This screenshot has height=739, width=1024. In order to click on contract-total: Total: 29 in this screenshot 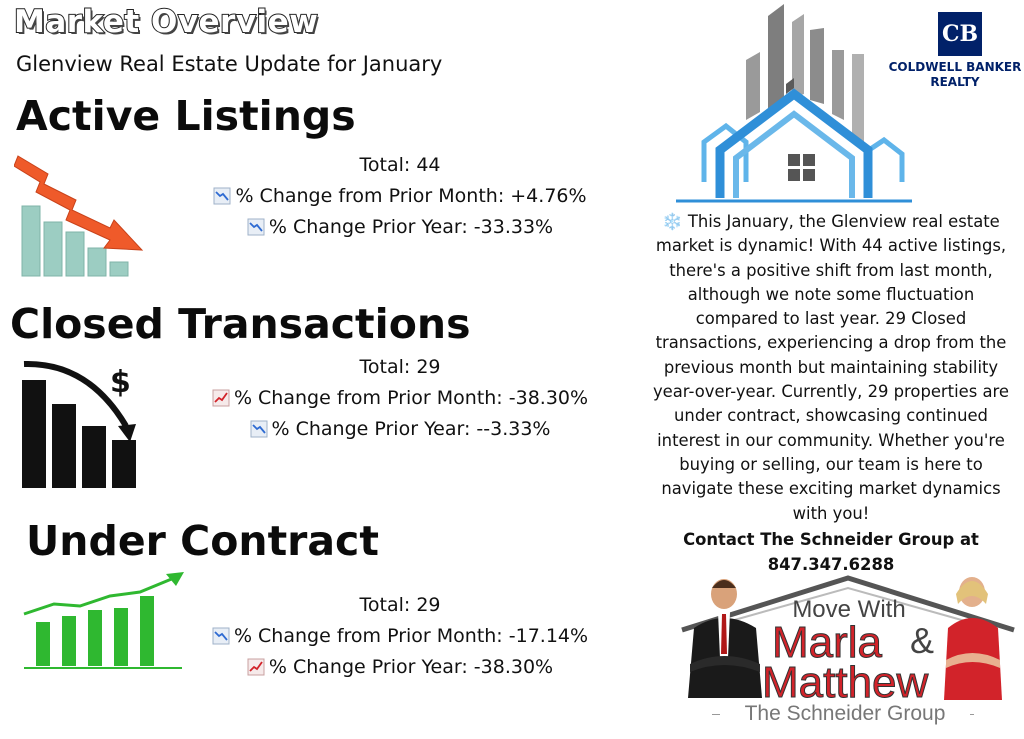, I will do `click(400, 605)`.